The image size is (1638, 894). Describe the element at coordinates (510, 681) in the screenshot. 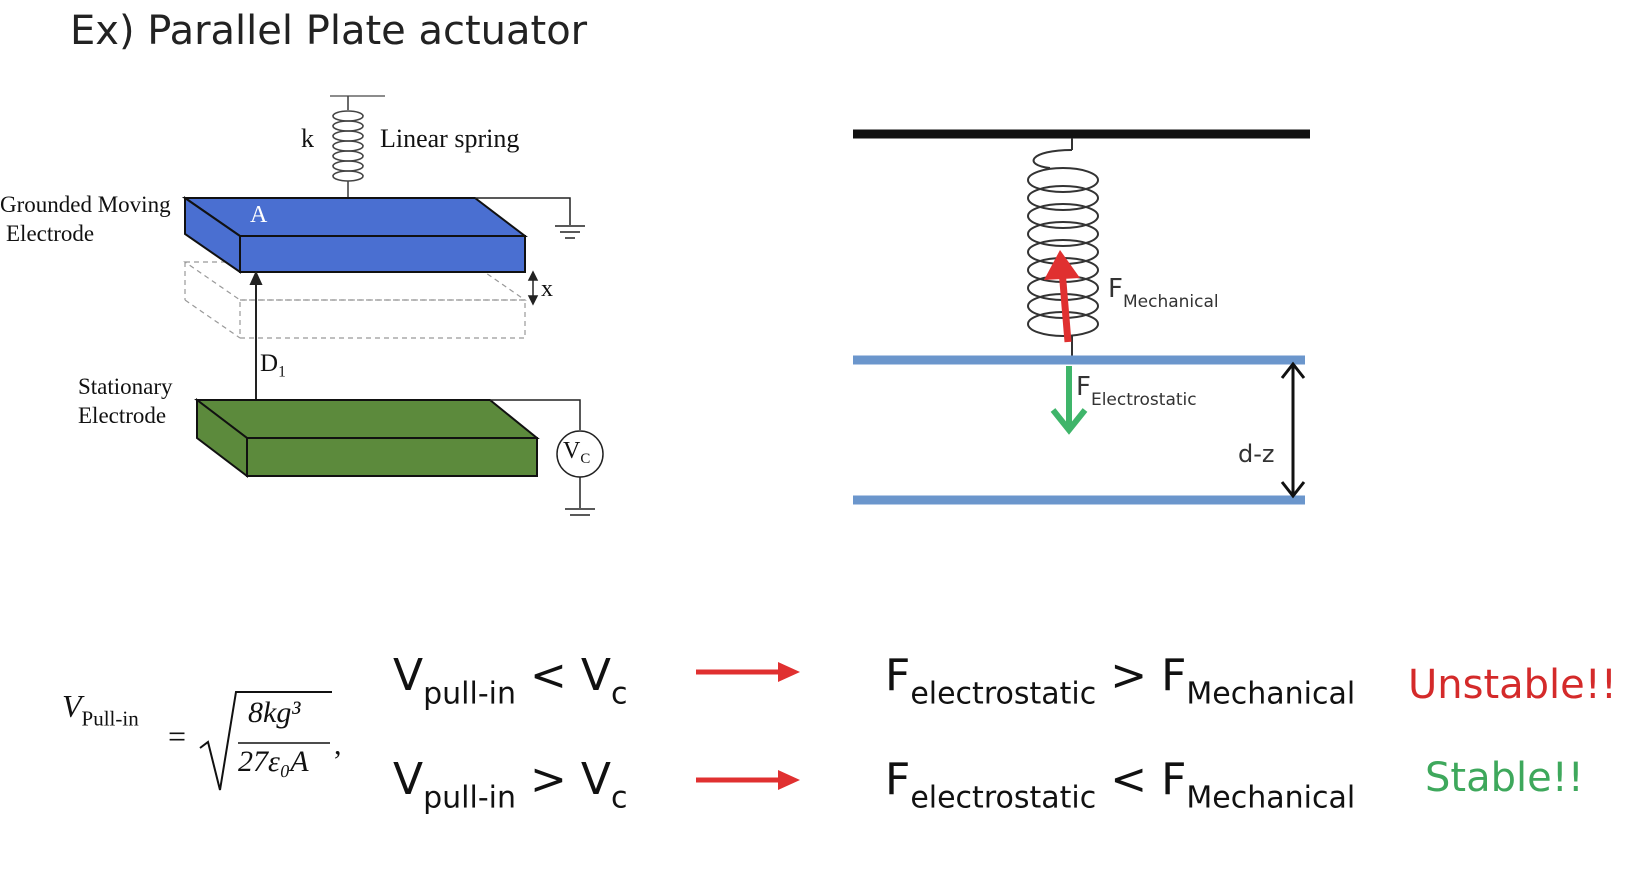

I see `row1-voltage-comparison: Vpull-in < Vc` at that location.